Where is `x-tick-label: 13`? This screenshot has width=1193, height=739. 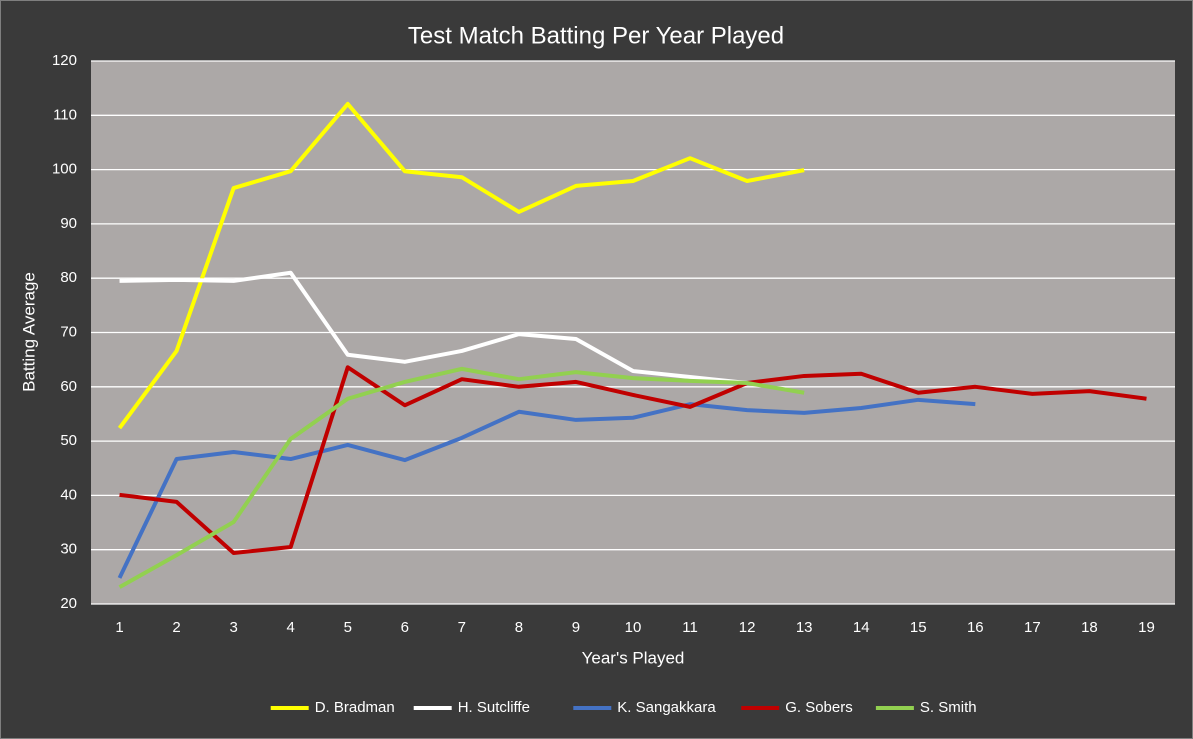
x-tick-label: 13 is located at coordinates (804, 627).